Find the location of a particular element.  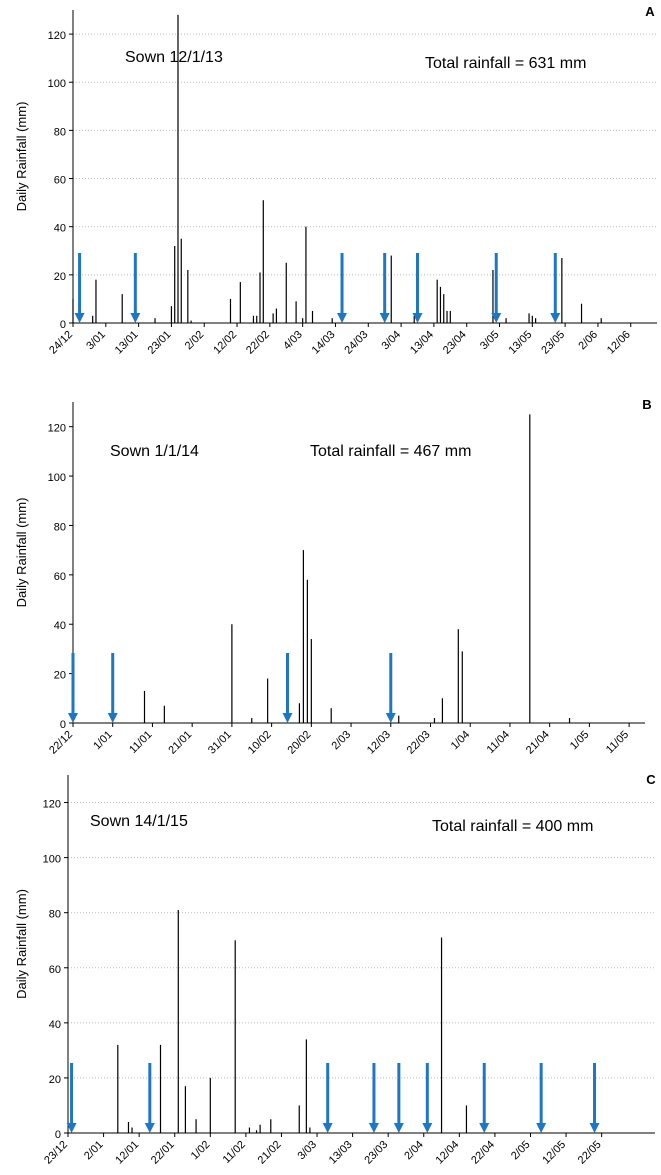

x-tick-label: 11/04 is located at coordinates (498, 742).